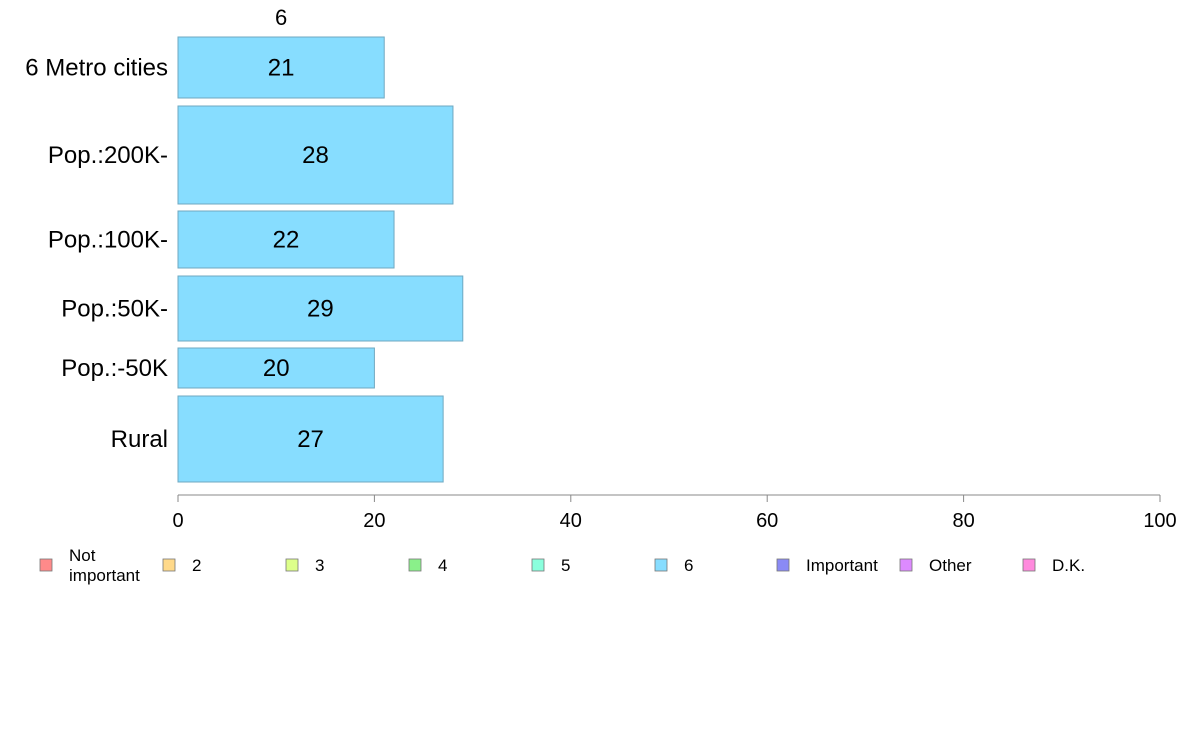 This screenshot has width=1188, height=736. Describe the element at coordinates (673, 565) in the screenshot. I see `legend-item: 6` at that location.